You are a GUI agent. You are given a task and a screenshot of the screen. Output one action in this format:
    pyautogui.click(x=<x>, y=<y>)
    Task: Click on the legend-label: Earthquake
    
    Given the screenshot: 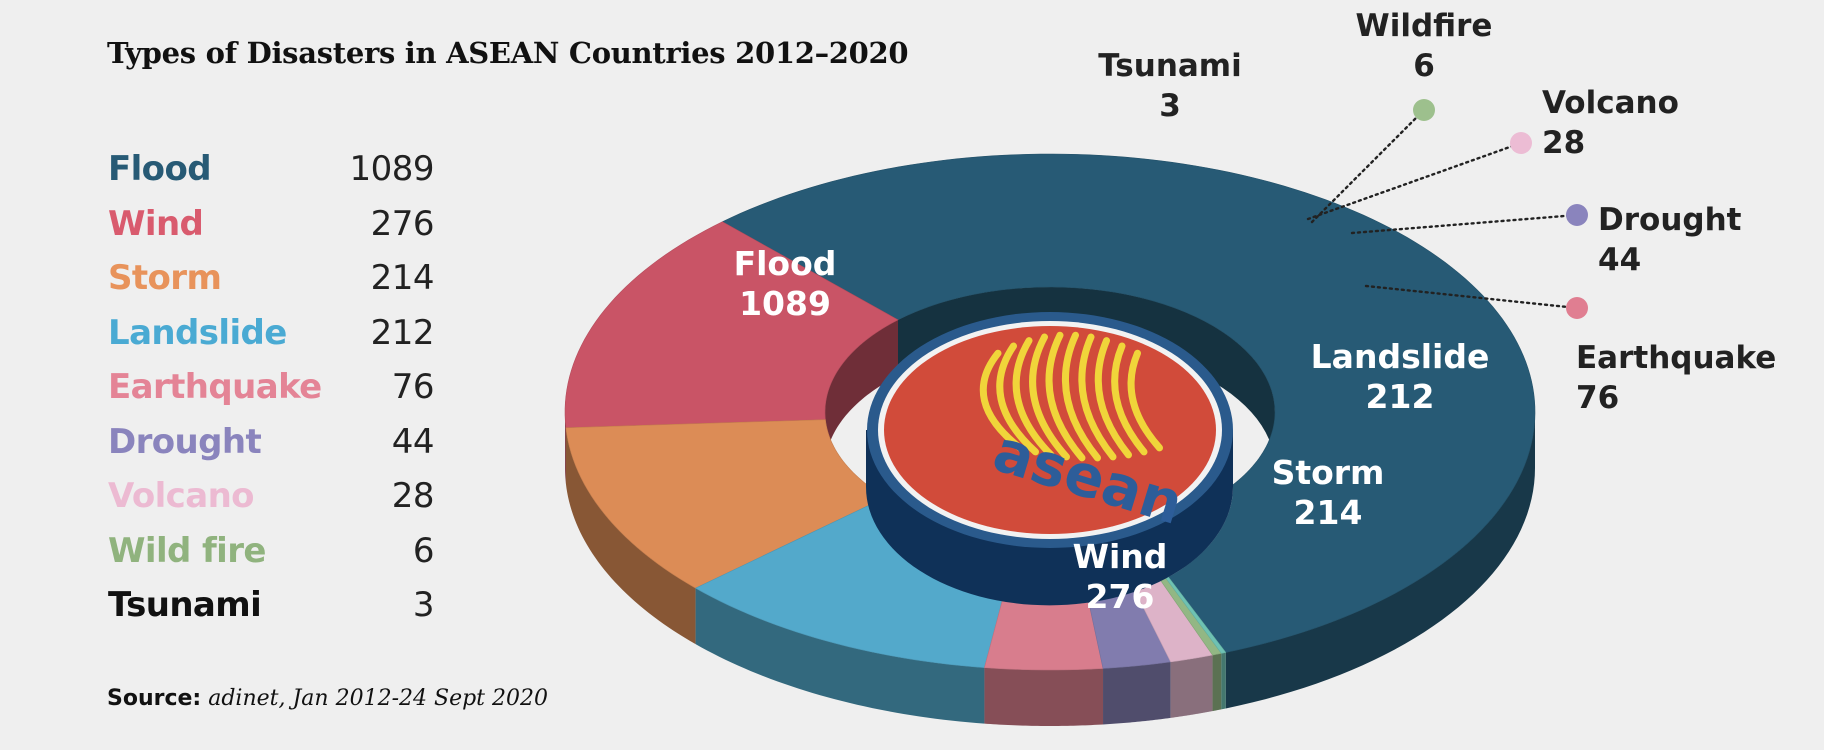 What is the action you would take?
    pyautogui.click(x=215, y=387)
    